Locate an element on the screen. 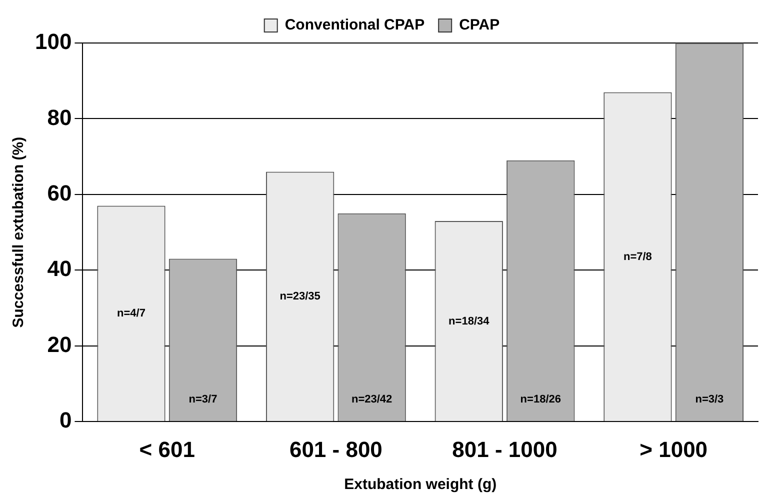 The image size is (774, 502). x-tick-label: 601 - 800 is located at coordinates (335, 449).